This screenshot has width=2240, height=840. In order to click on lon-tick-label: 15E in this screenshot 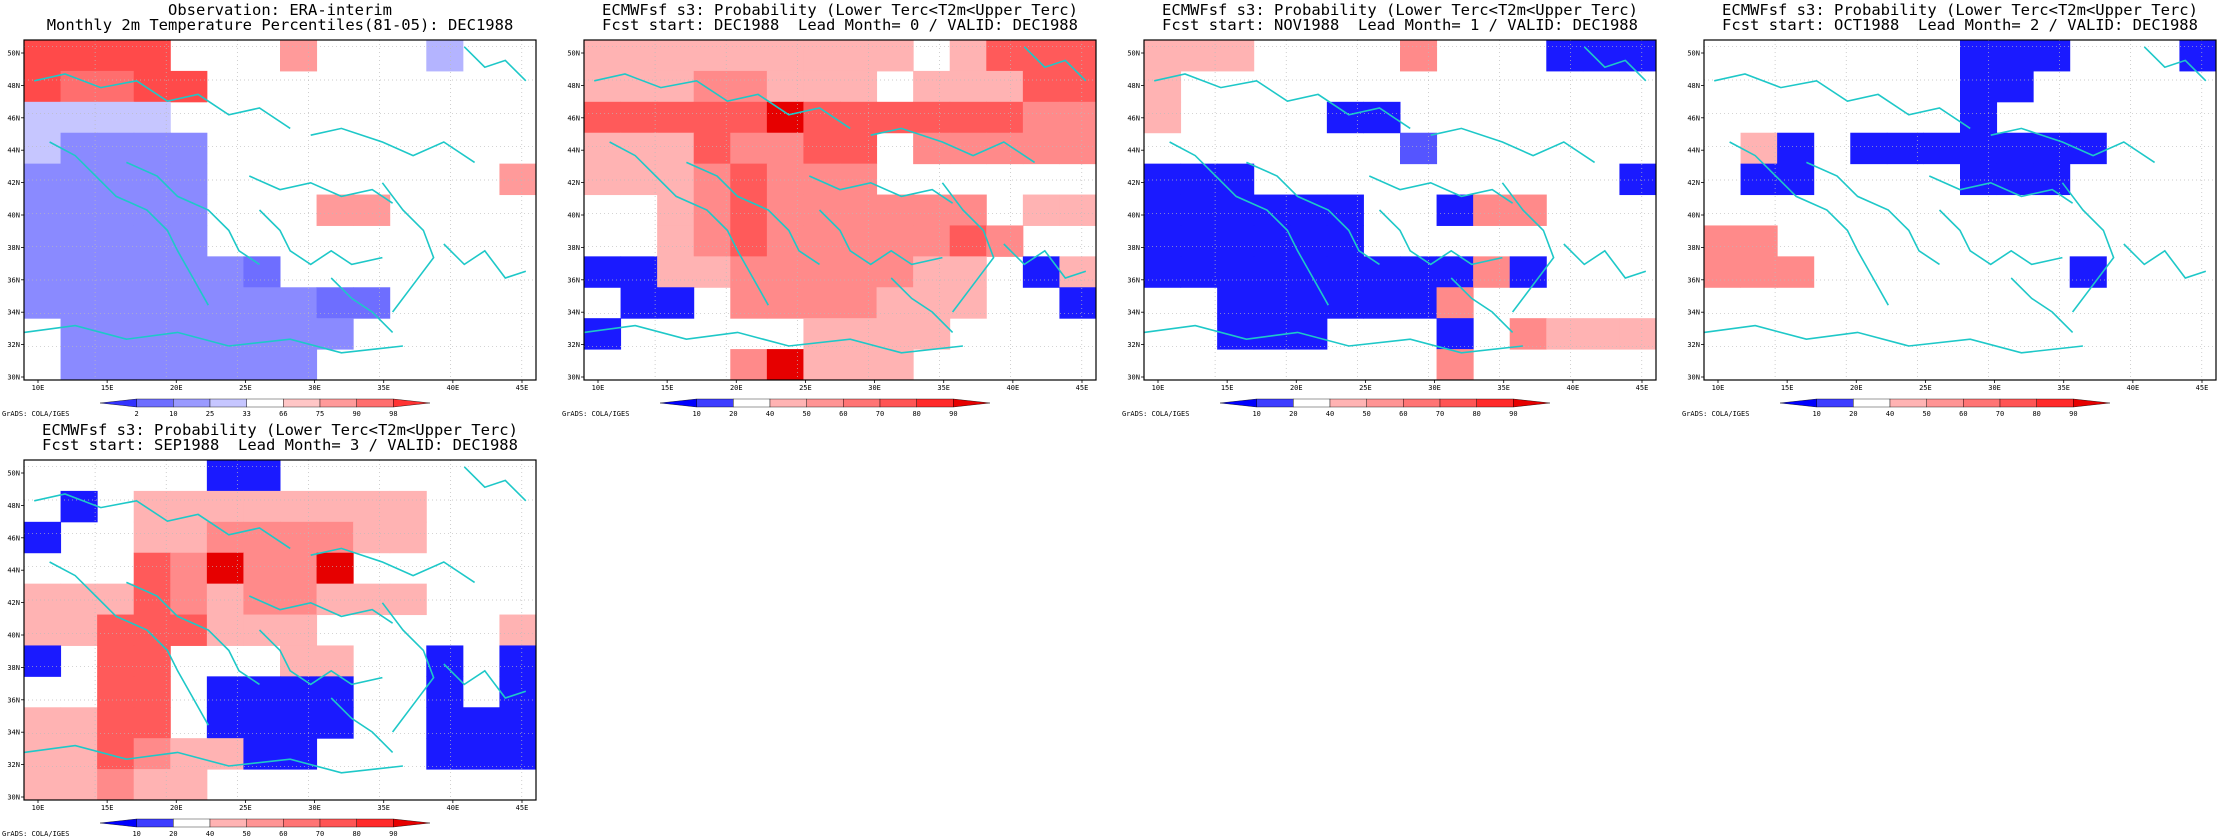, I will do `click(1227, 388)`.